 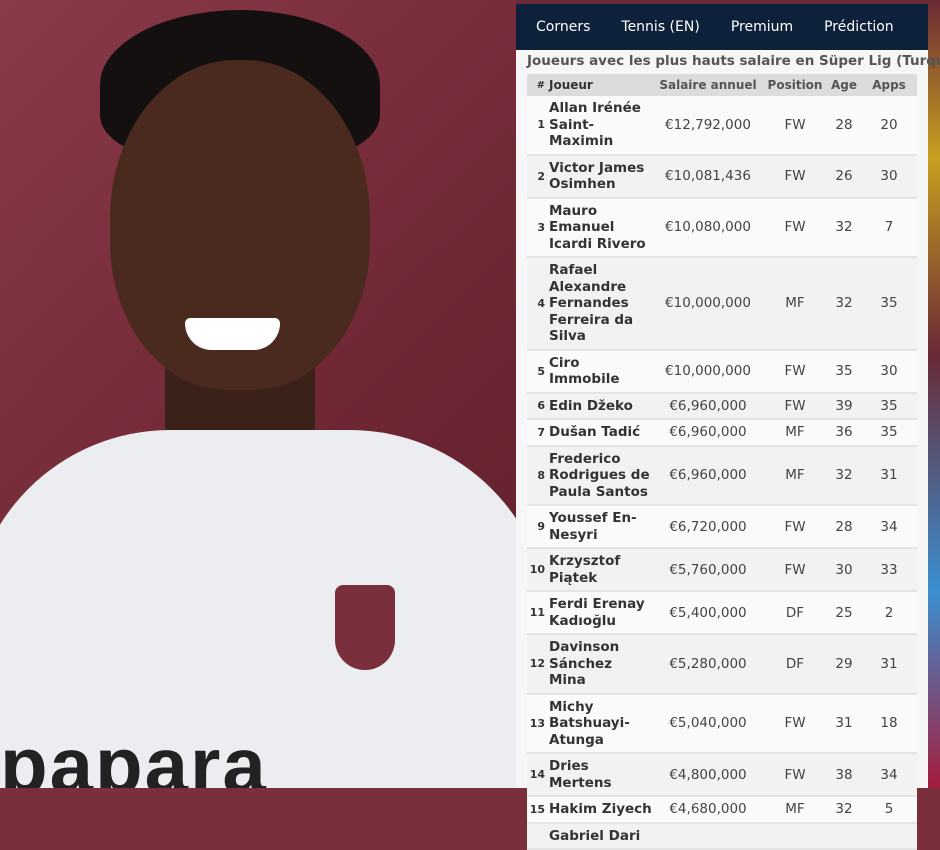 I want to click on cell-rank: 3, so click(x=538, y=227).